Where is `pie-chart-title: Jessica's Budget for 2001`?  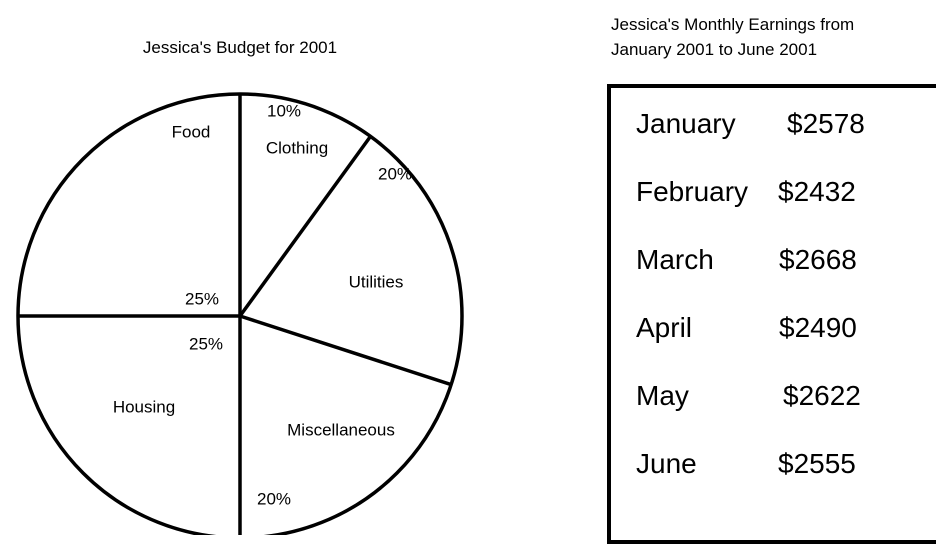 pie-chart-title: Jessica's Budget for 2001 is located at coordinates (240, 47).